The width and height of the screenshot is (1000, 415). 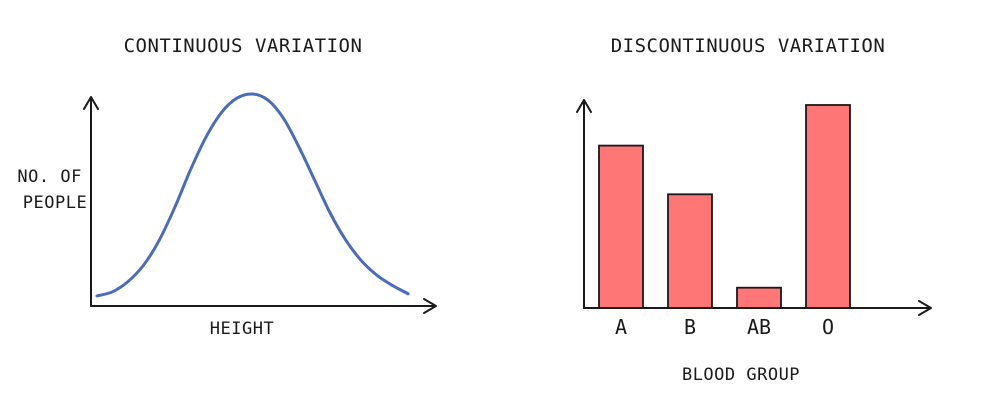 What do you see at coordinates (828, 327) in the screenshot?
I see `tick-label-o: O` at bounding box center [828, 327].